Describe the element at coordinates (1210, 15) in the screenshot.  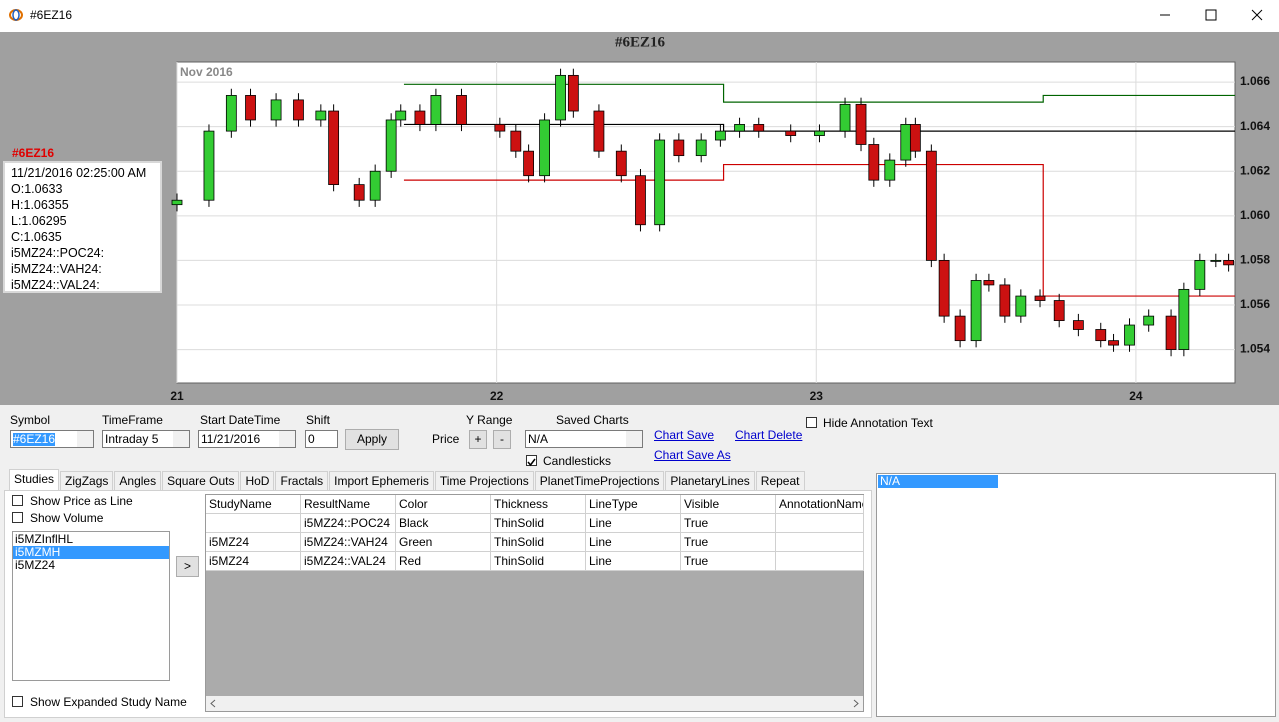
I see `window-buttons` at that location.